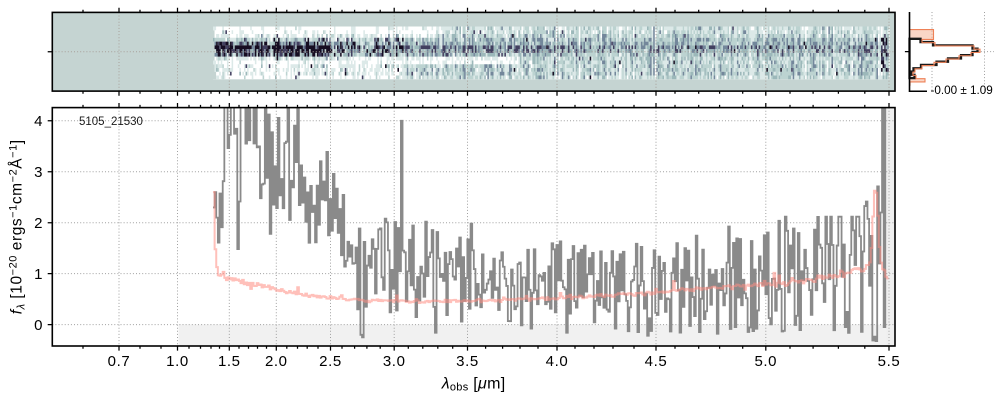  I want to click on svg-text: 3.0, so click(394, 361).